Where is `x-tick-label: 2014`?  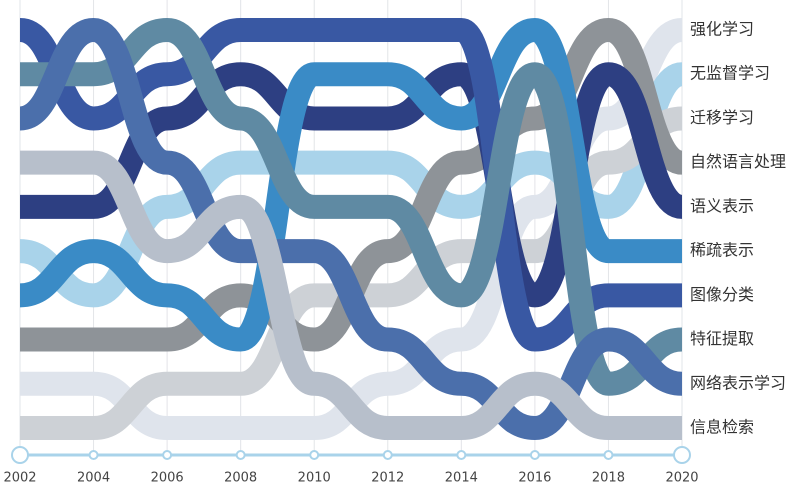 x-tick-label: 2014 is located at coordinates (461, 478).